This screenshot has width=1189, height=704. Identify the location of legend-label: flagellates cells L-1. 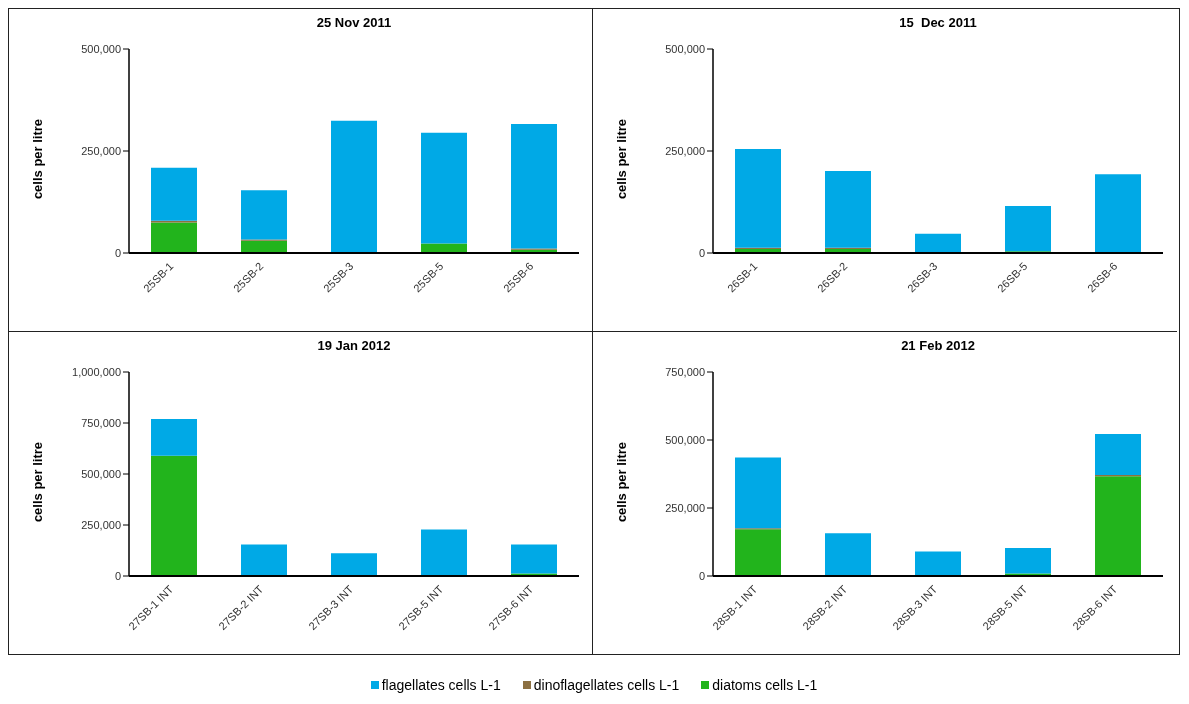
(441, 685).